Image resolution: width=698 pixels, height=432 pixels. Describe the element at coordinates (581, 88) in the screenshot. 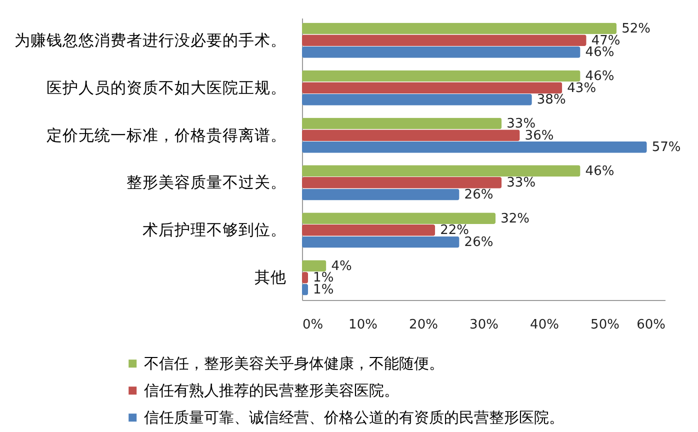

I see `data-label: 43%` at that location.